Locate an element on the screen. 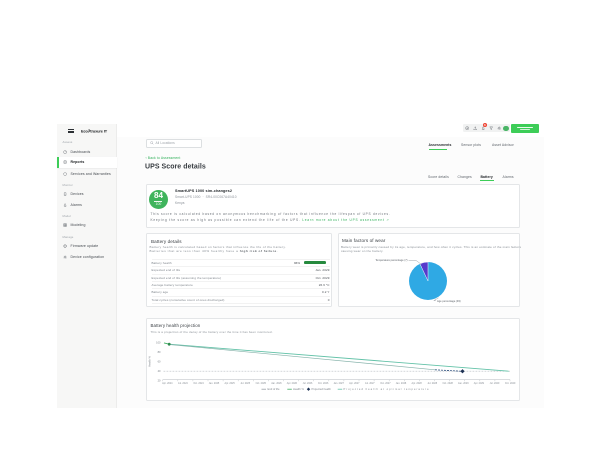  svg-text: 100 is located at coordinates (158, 342).